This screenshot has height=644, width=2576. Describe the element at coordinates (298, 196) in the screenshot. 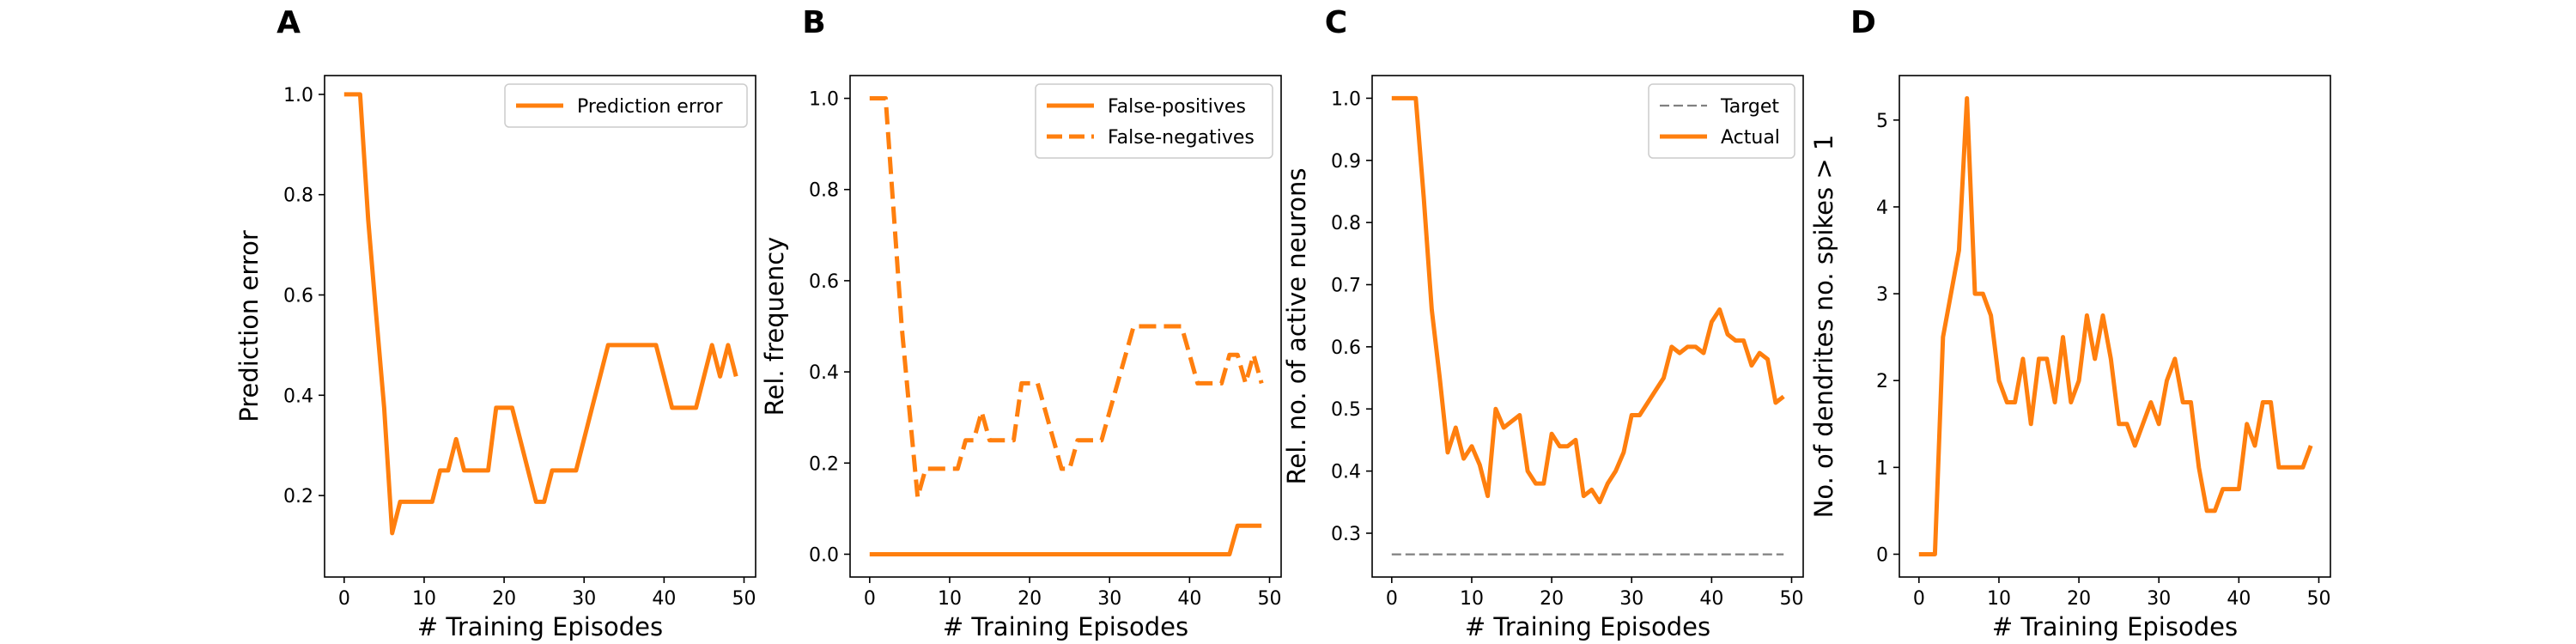

I see `panel-a-y-tick-label: 0.8` at that location.